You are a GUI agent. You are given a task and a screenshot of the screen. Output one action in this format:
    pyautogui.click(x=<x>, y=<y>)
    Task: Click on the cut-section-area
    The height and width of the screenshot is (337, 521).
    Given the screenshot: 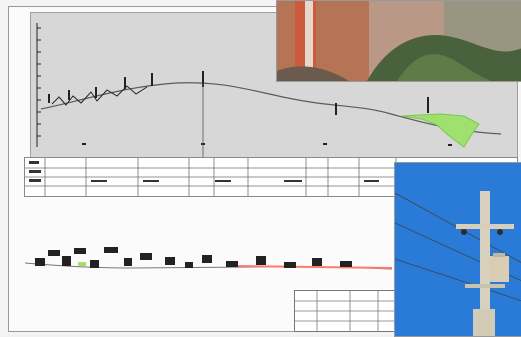 What is the action you would take?
    pyautogui.click(x=440, y=130)
    